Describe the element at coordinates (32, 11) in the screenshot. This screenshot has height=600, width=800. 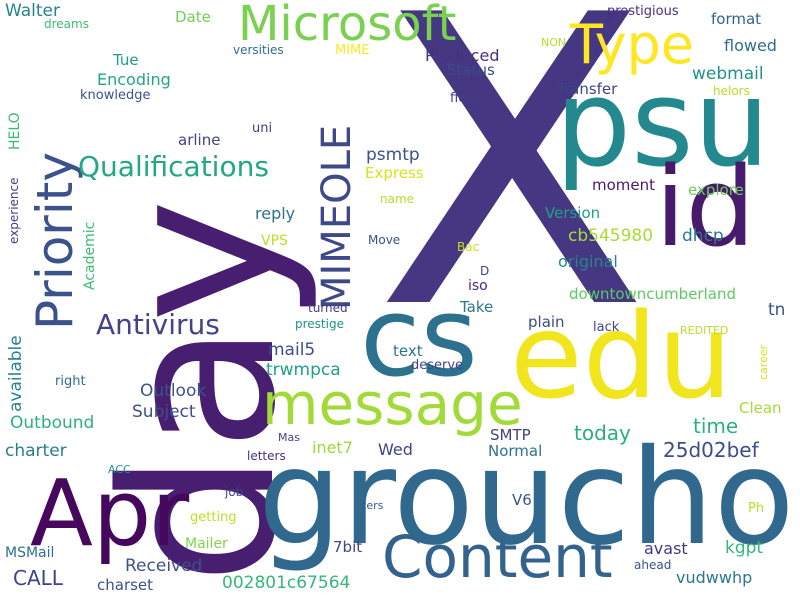
I see `cloud-word: Walter` at that location.